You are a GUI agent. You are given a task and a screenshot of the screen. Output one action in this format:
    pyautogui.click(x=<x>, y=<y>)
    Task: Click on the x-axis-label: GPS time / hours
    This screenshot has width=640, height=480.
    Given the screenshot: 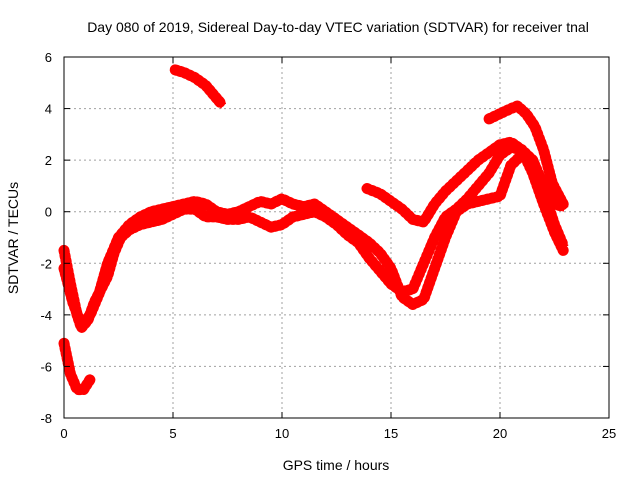 What is the action you would take?
    pyautogui.click(x=336, y=465)
    